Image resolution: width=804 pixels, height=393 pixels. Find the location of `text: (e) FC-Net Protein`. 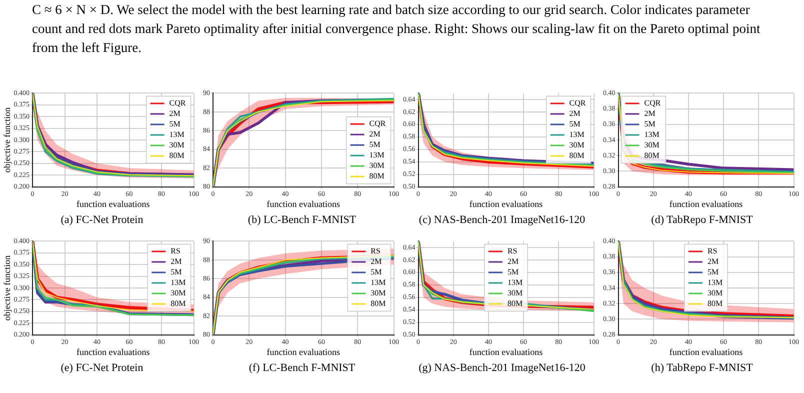

text: (e) FC-Net Protein is located at coordinates (102, 368).